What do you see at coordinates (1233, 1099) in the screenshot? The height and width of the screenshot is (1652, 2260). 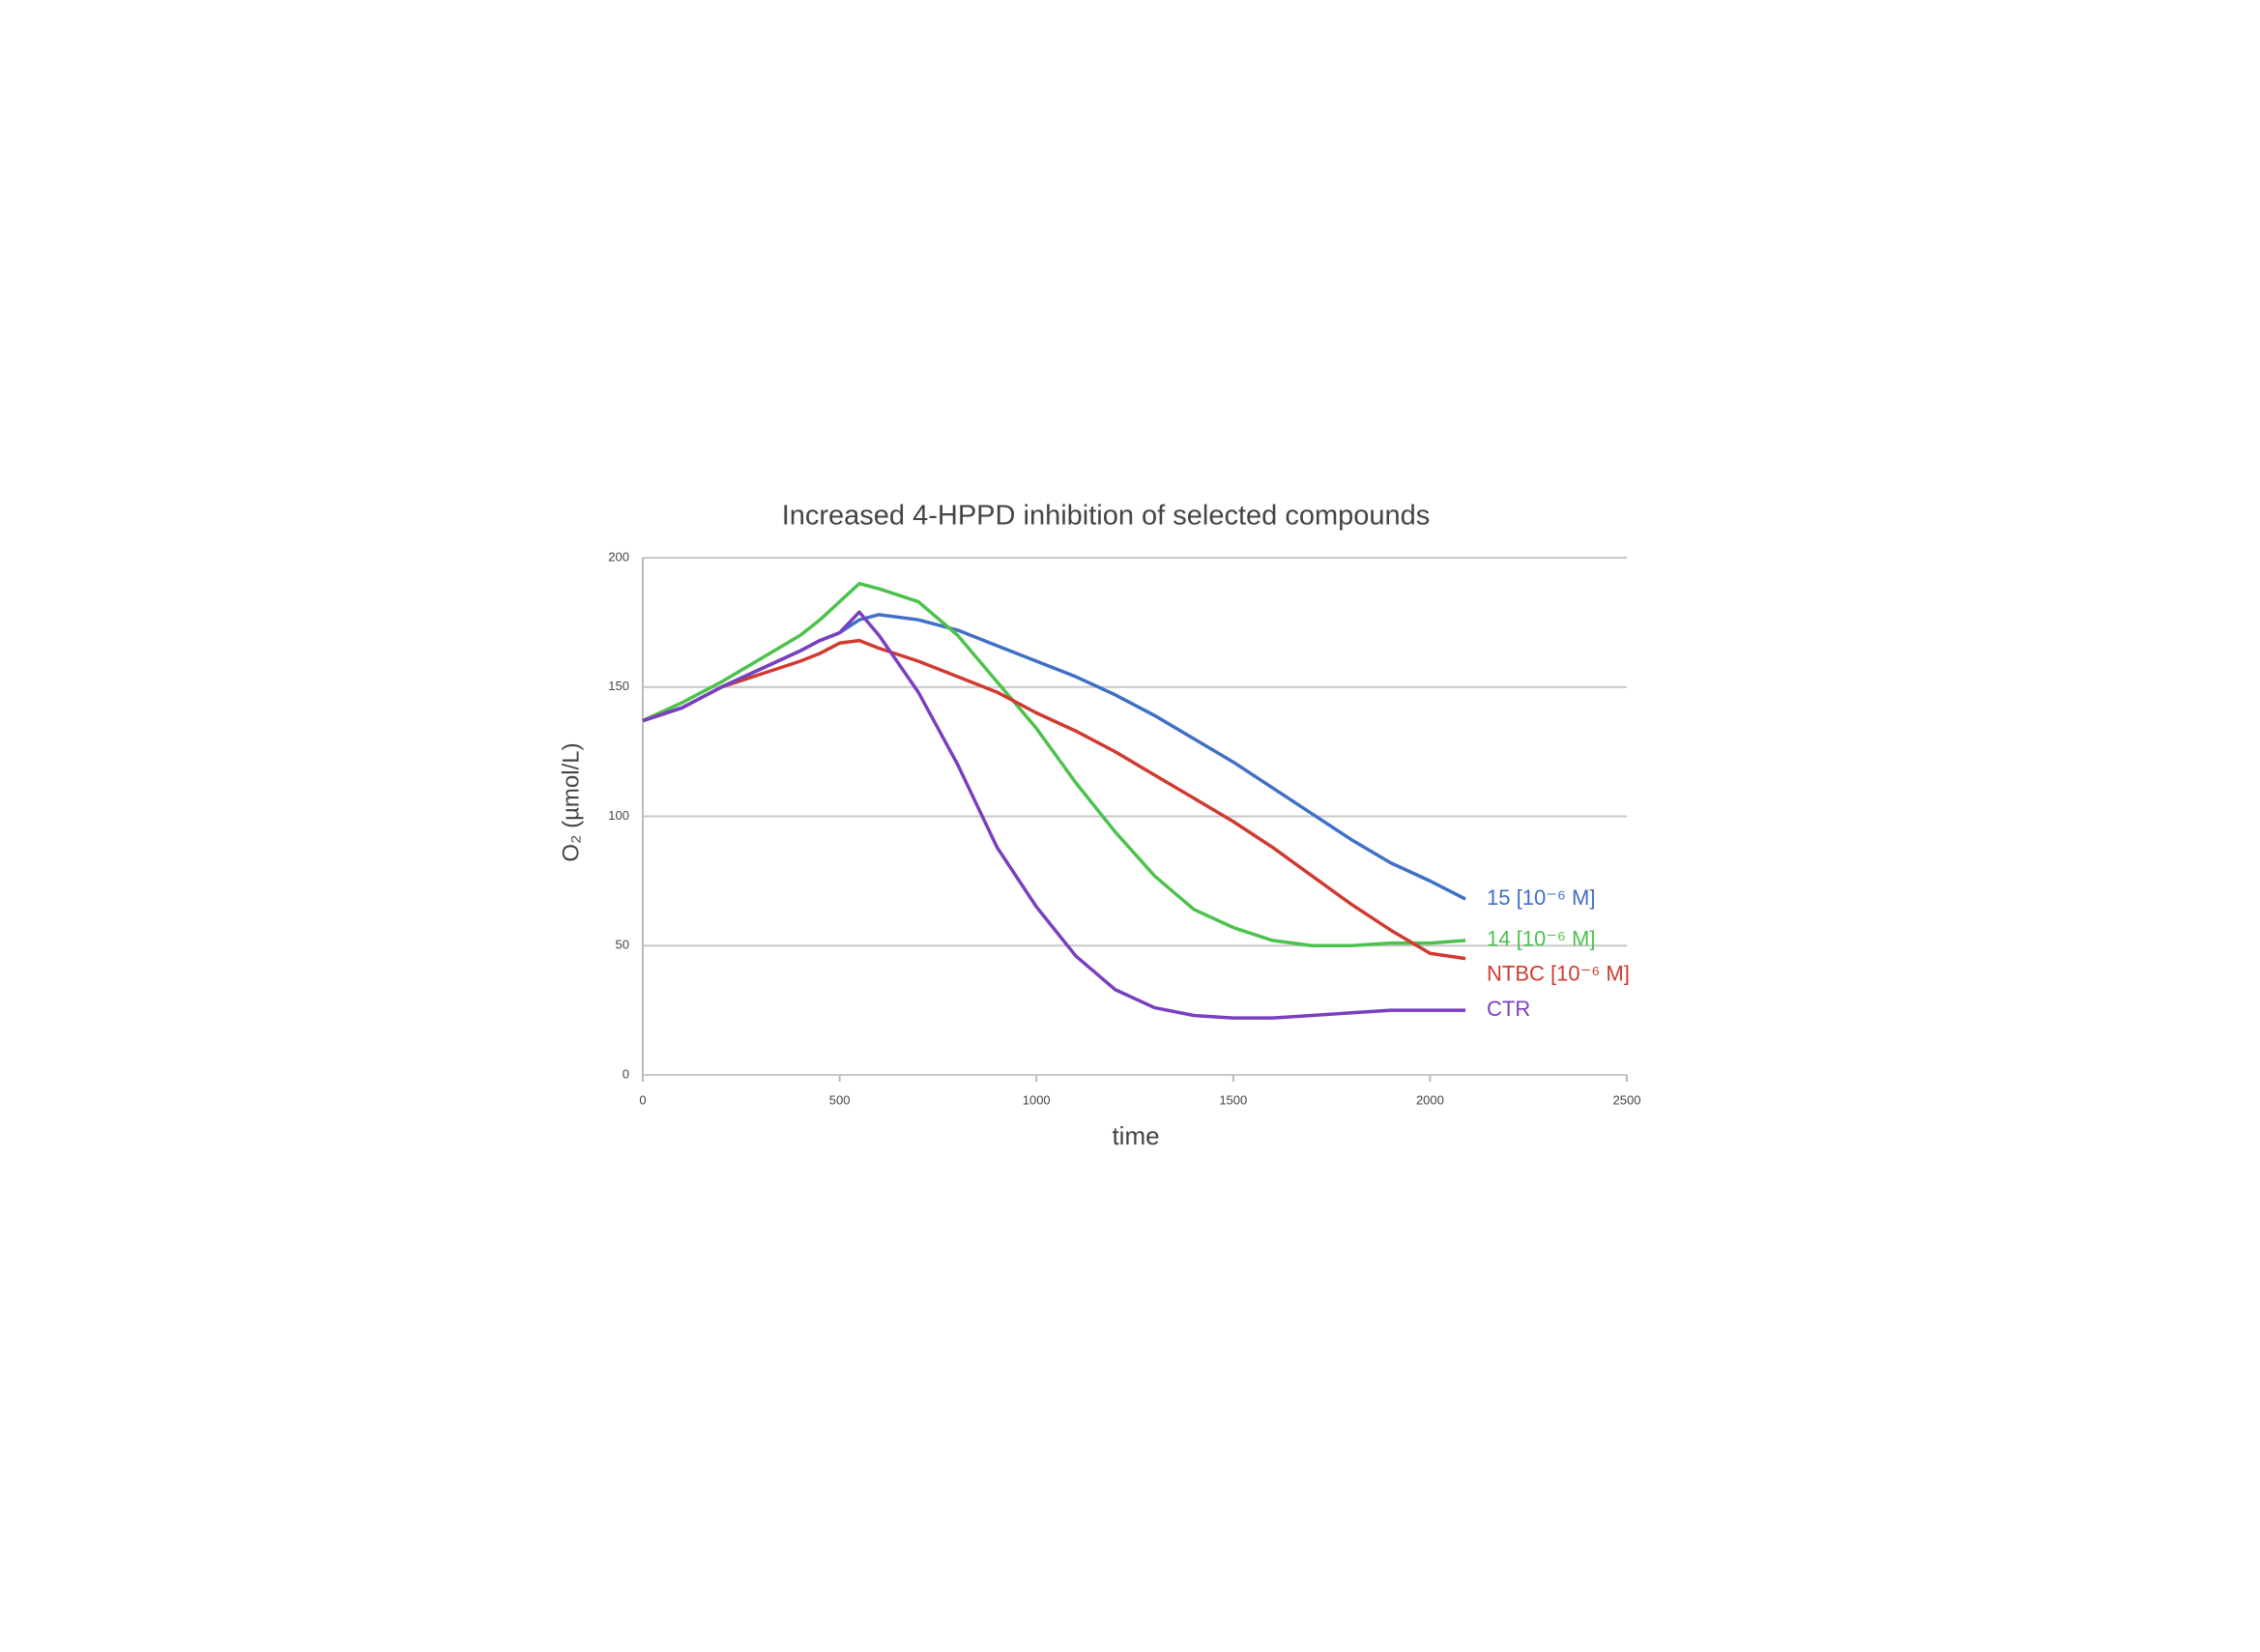 I see `x-tick-label: 1500` at bounding box center [1233, 1099].